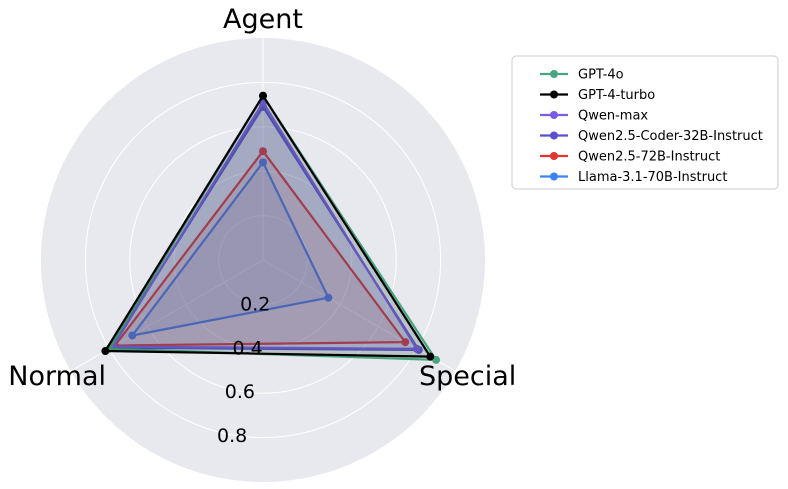 The width and height of the screenshot is (788, 489). Describe the element at coordinates (670, 136) in the screenshot. I see `legend-label: Qwen2.5-Coder-32B-Instruct` at that location.